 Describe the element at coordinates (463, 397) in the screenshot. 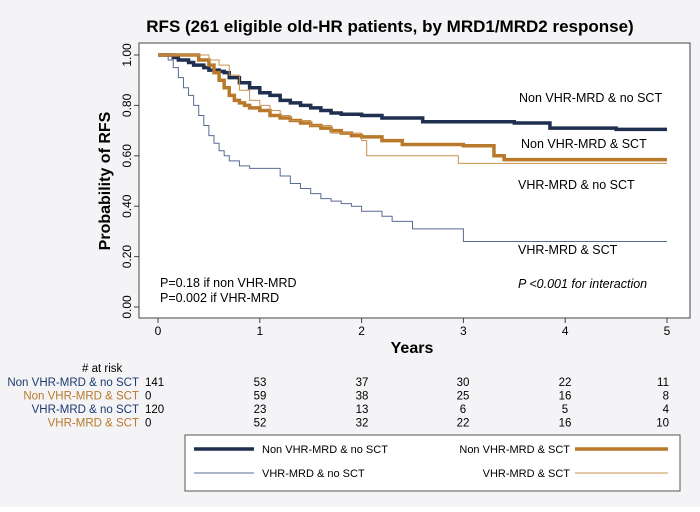

I see `risk-cell: 25` at that location.